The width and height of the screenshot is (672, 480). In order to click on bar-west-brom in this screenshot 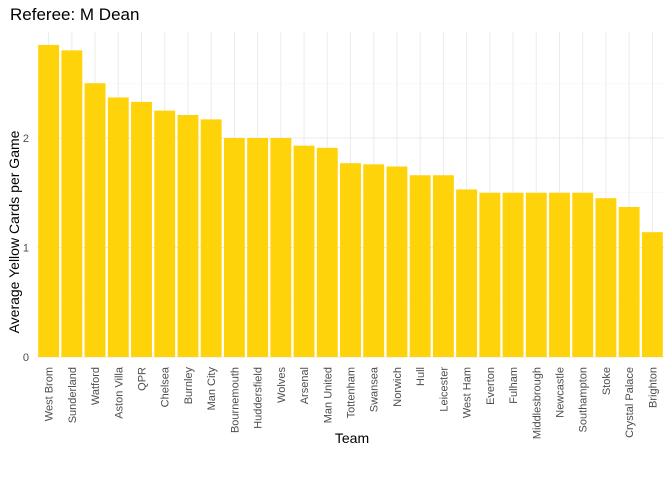, I will do `click(49, 201)`.